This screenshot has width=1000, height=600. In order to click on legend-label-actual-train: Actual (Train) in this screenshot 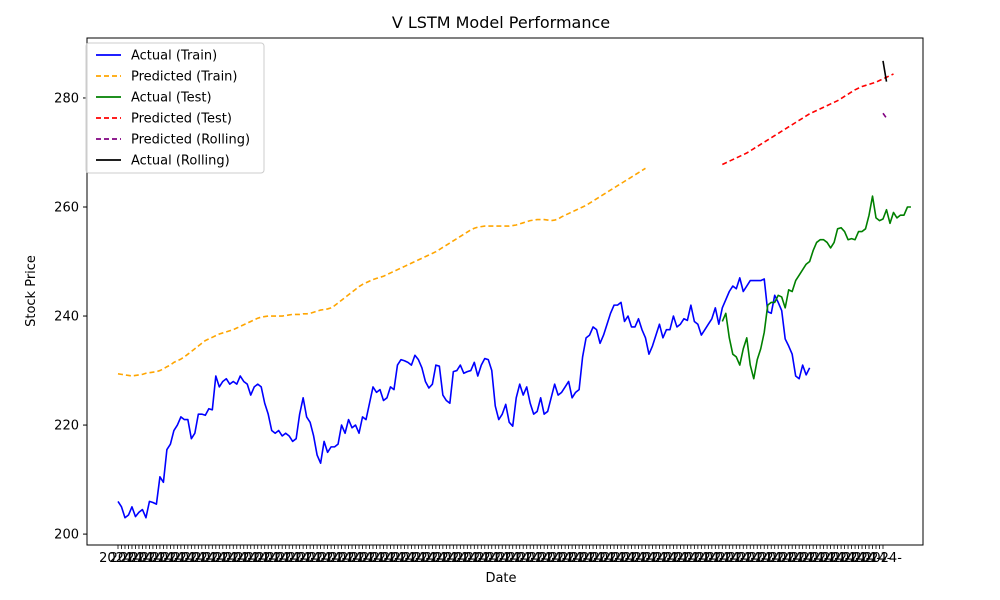, I will do `click(174, 56)`.